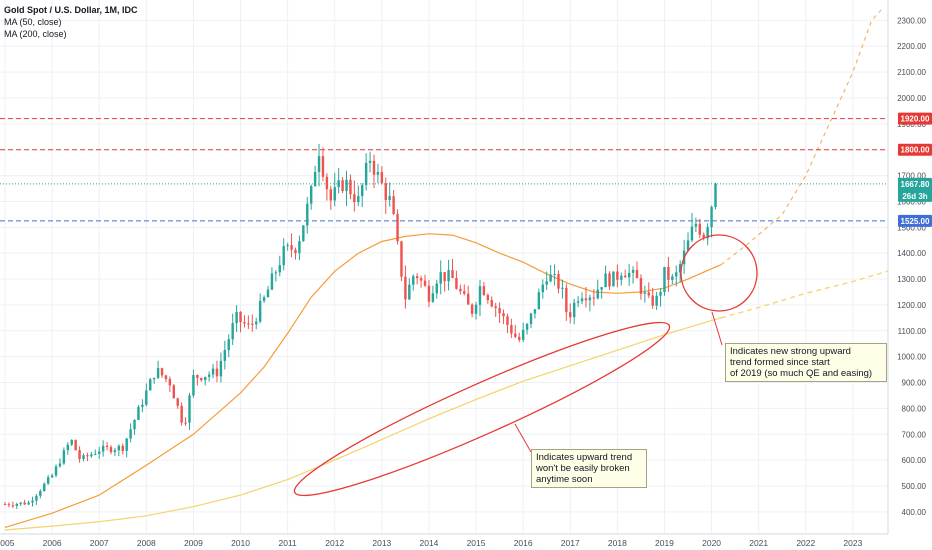 The height and width of the screenshot is (550, 932). Describe the element at coordinates (805, 543) in the screenshot. I see `x-tick-label: 2022` at that location.